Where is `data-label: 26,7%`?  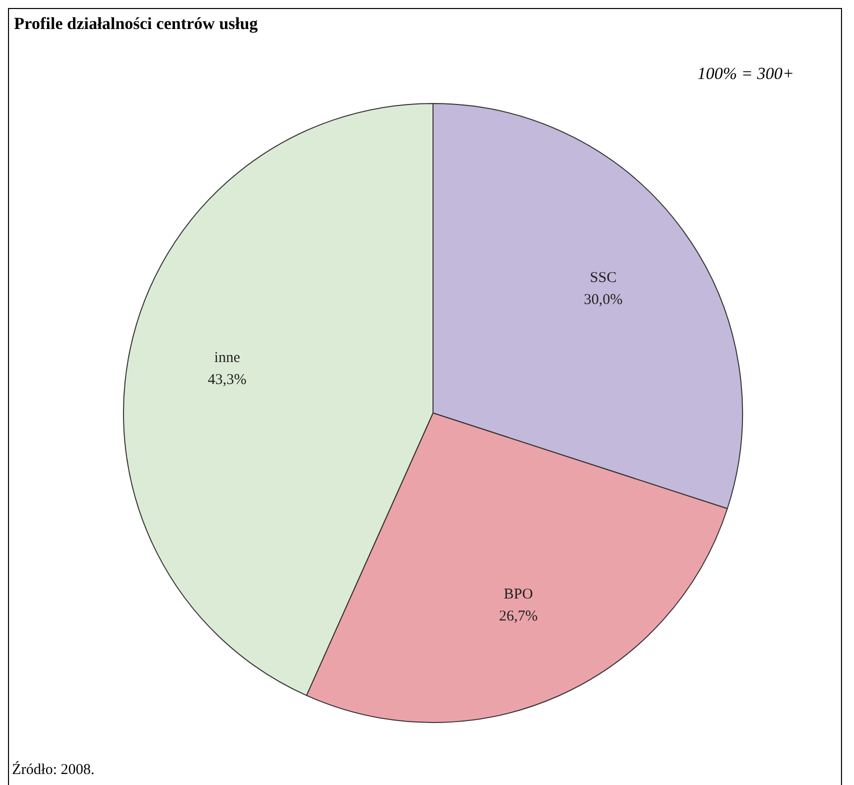
data-label: 26,7% is located at coordinates (518, 616).